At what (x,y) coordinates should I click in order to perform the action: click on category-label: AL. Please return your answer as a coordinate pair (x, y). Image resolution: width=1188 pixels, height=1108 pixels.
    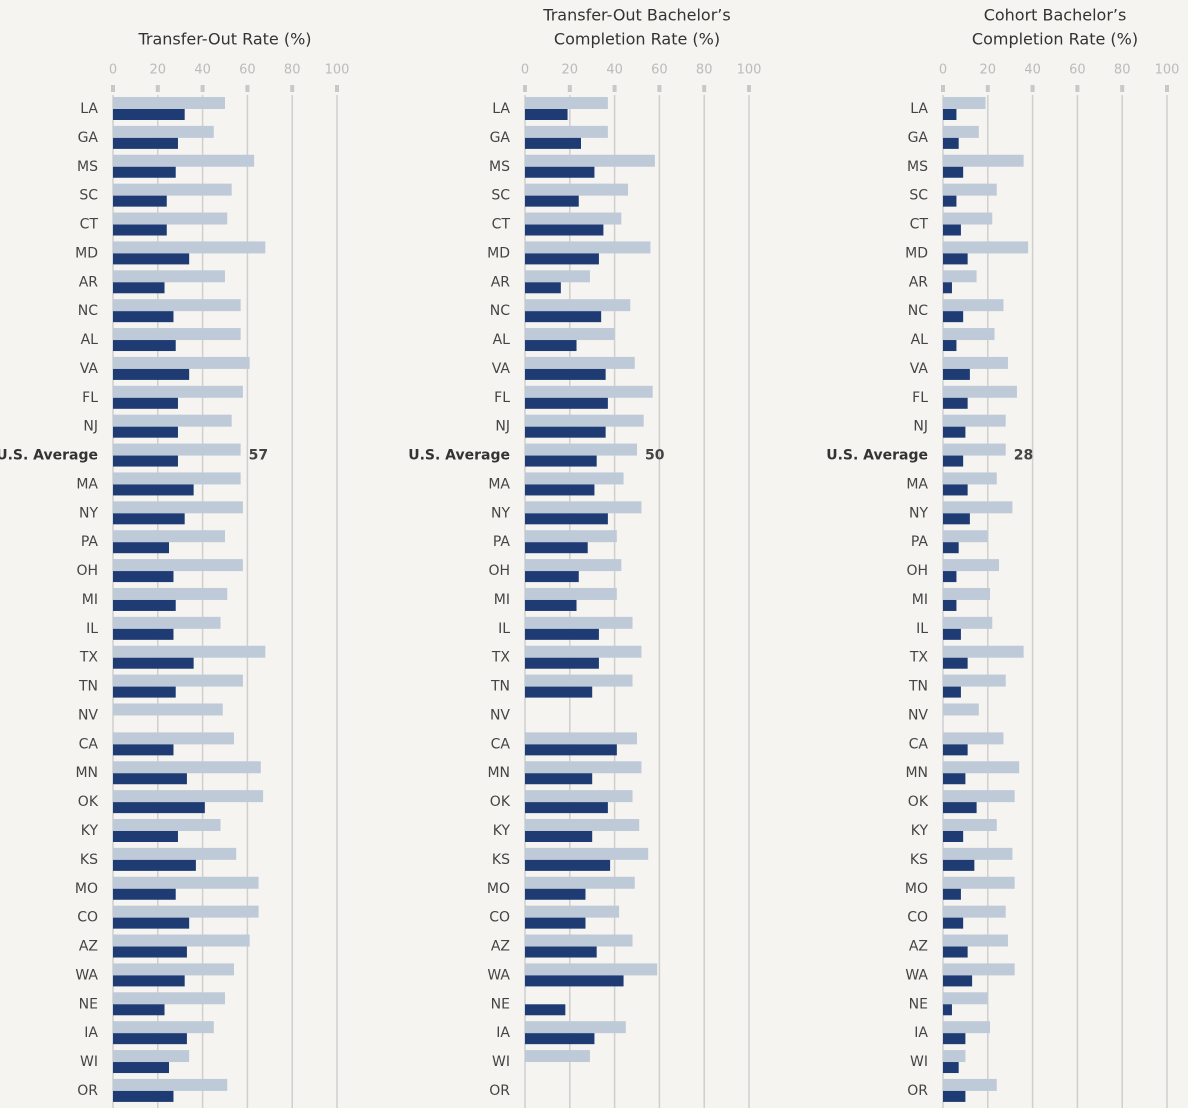
    Looking at the image, I should click on (920, 340).